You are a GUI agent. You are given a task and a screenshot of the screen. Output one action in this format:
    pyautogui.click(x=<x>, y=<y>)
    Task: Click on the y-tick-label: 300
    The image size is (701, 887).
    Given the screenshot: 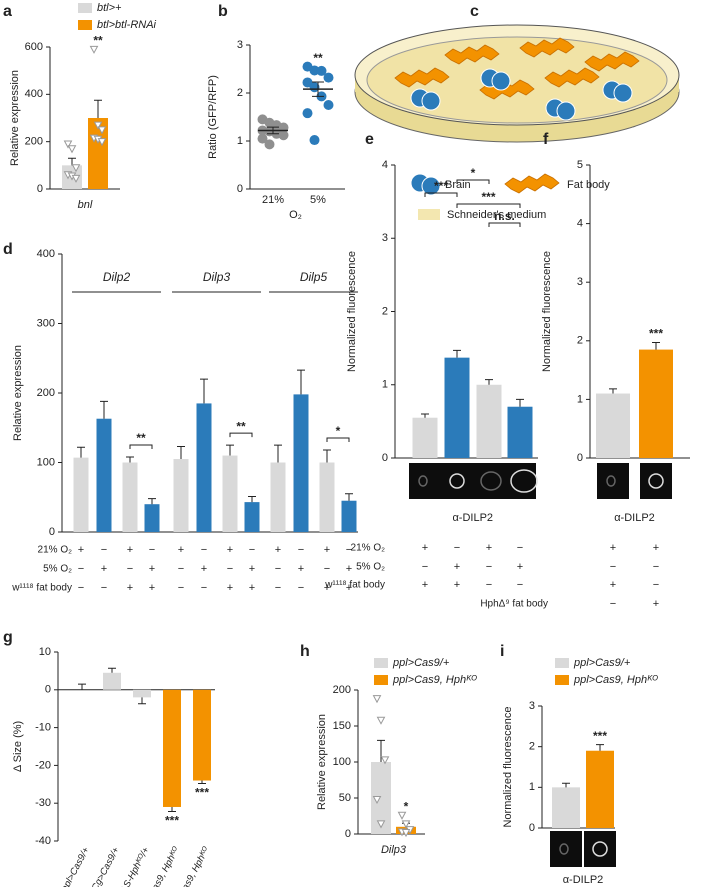 What is the action you would take?
    pyautogui.click(x=46, y=323)
    